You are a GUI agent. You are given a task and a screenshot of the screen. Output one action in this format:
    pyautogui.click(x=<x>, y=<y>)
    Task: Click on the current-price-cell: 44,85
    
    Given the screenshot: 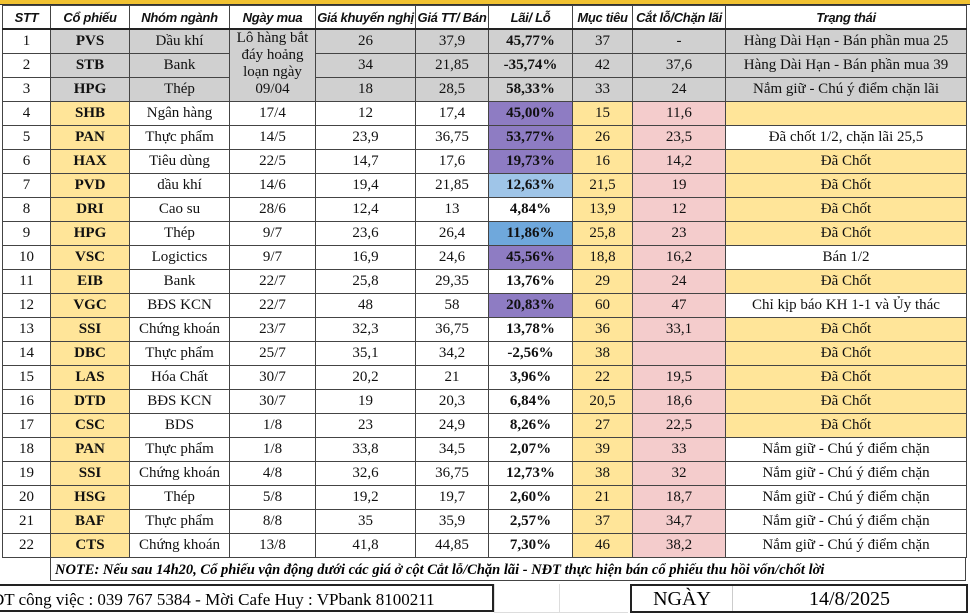 What is the action you would take?
    pyautogui.click(x=452, y=545)
    